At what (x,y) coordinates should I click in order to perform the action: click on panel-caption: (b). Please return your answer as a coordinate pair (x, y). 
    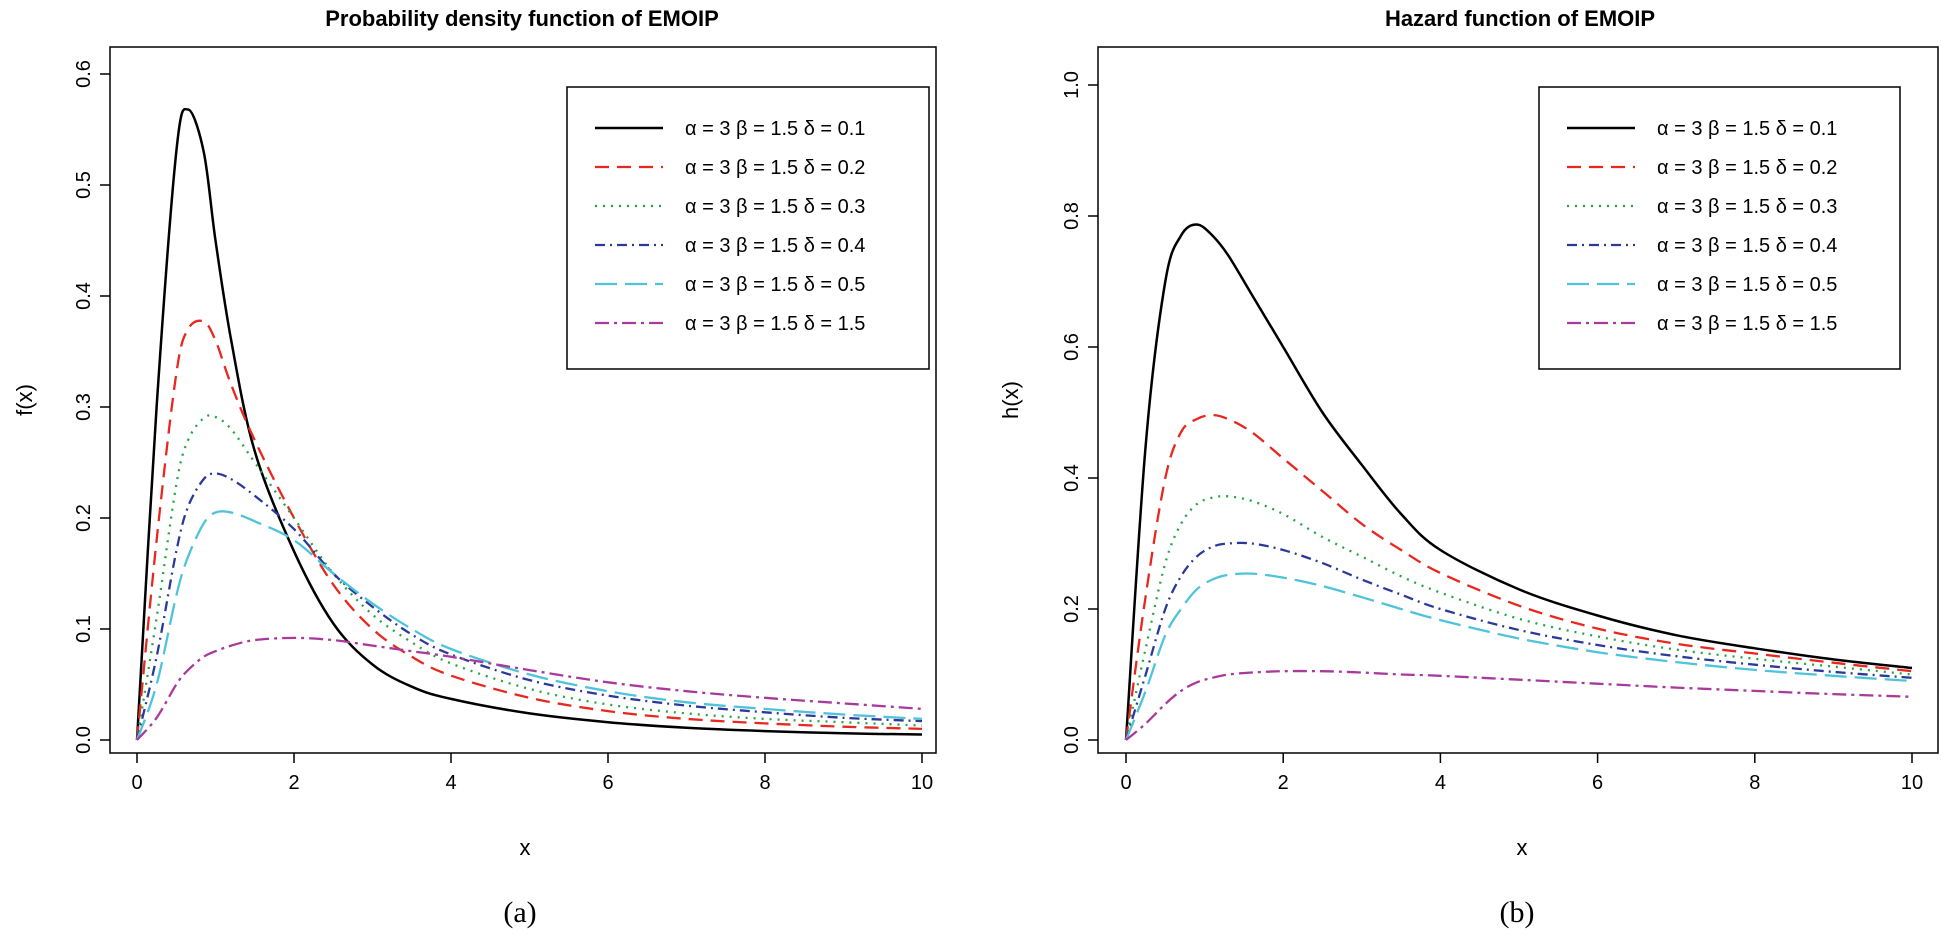
    Looking at the image, I should click on (1517, 912).